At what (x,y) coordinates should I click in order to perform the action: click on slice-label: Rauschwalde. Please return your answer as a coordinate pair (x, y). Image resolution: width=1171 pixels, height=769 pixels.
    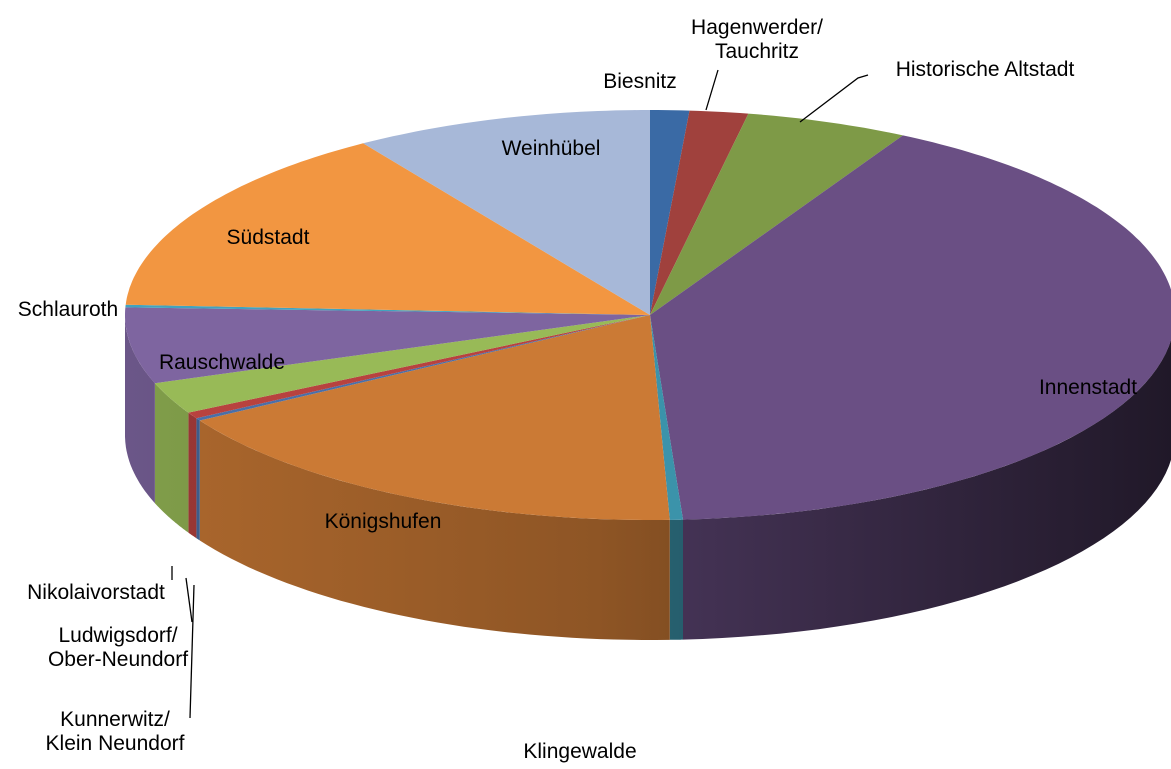
    Looking at the image, I should click on (222, 362).